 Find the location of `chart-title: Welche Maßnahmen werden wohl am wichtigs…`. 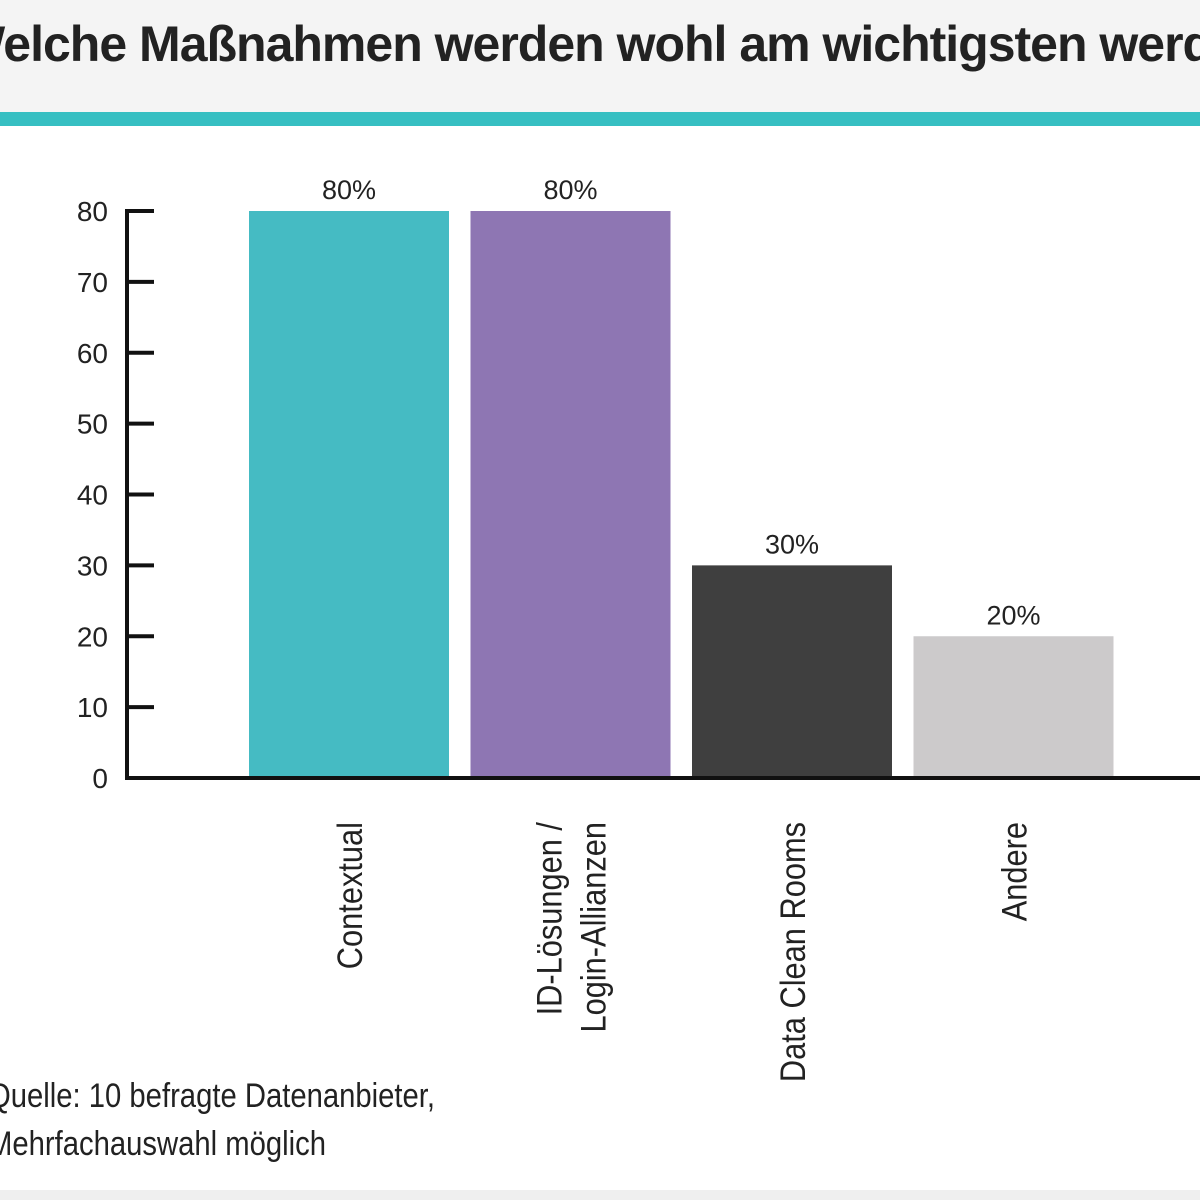

chart-title: Welche Maßnahmen werden wohl am wichtigs… is located at coordinates (600, 44).